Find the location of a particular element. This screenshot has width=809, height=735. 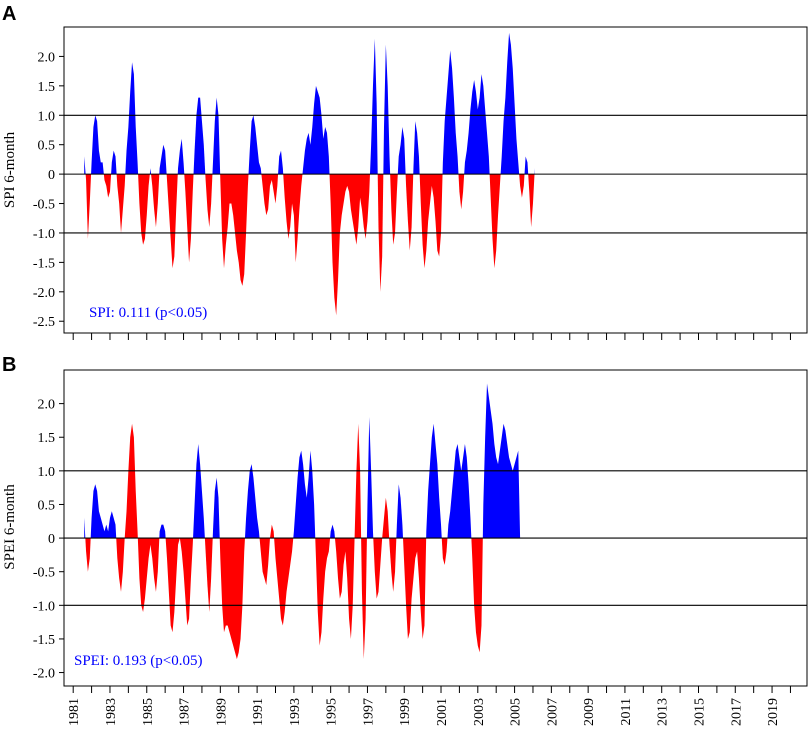

x-tick-label: 2019 is located at coordinates (773, 712).